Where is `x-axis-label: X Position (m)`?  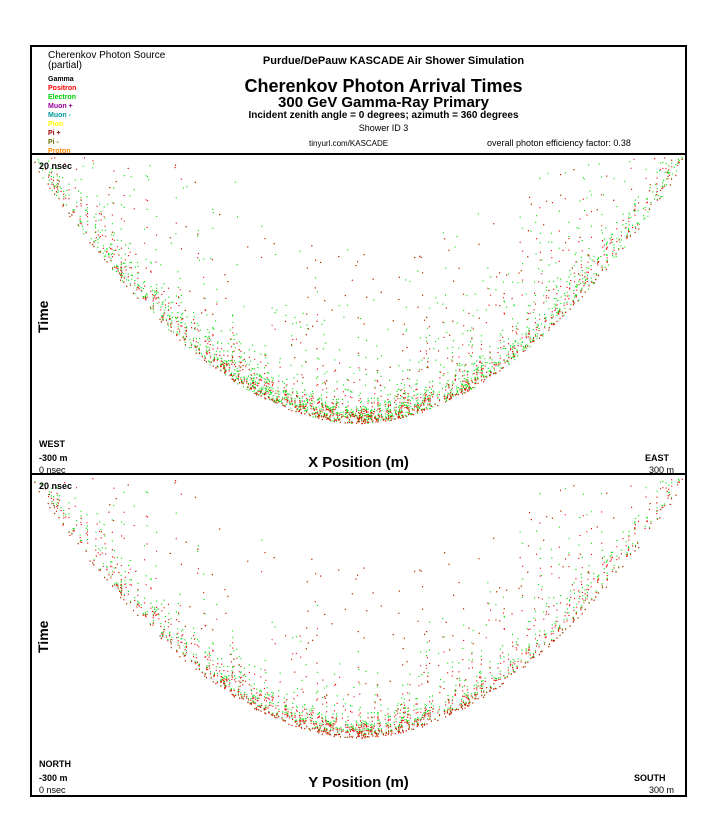 x-axis-label: X Position (m) is located at coordinates (358, 462).